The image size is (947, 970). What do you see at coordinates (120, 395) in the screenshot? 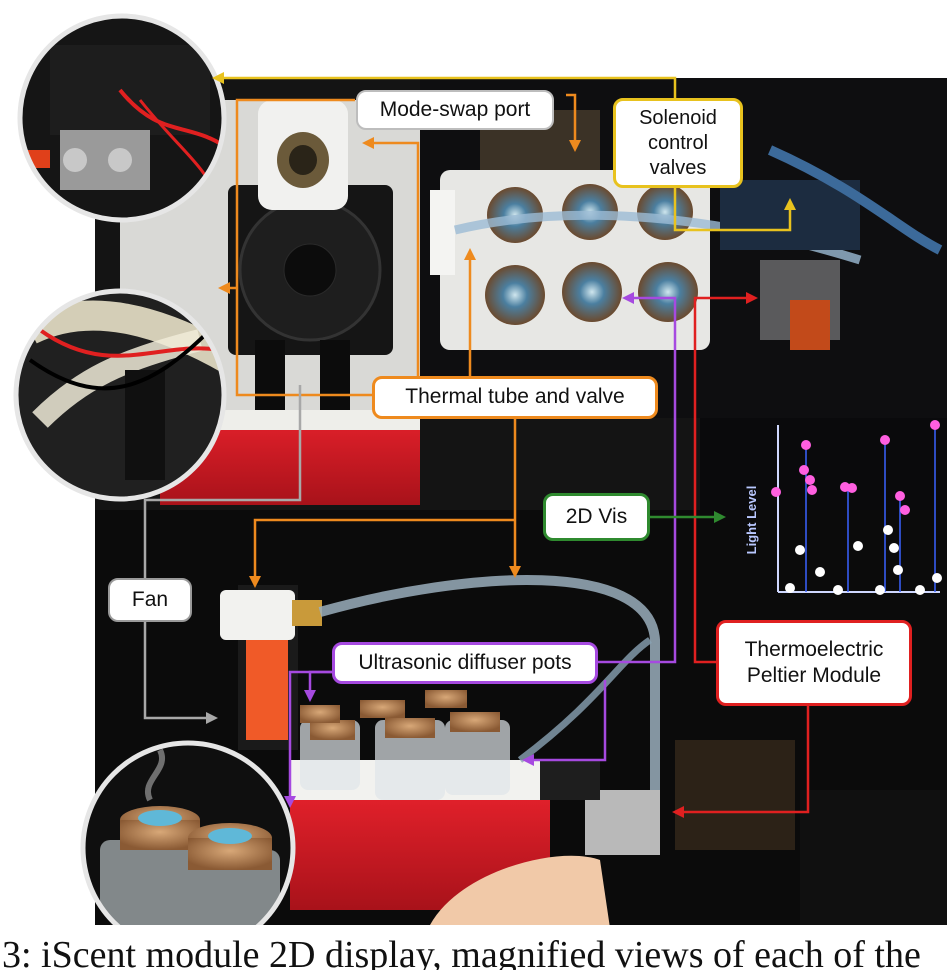
I see `magnifier-fan-wiring` at bounding box center [120, 395].